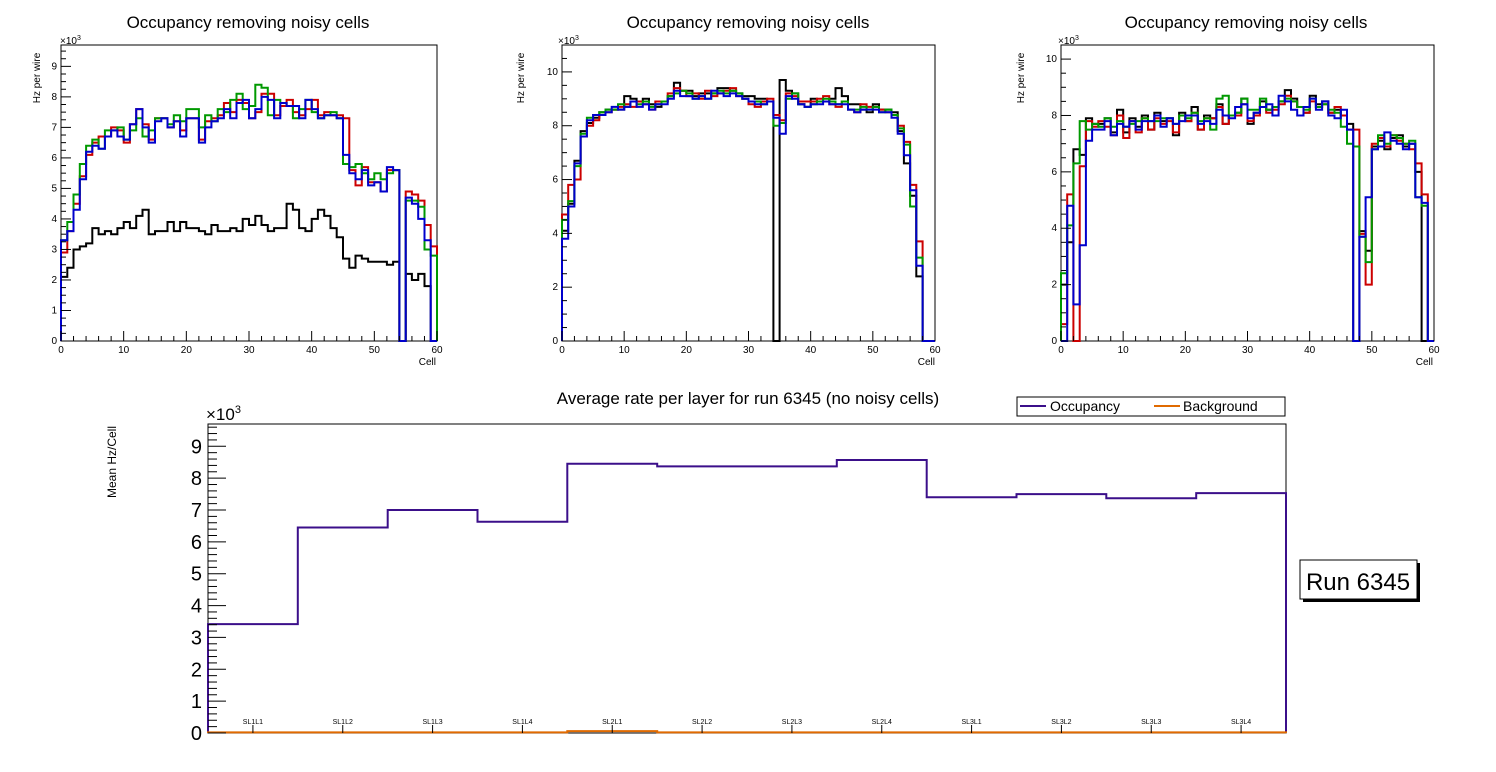  I want to click on series-layer-red, so click(748, 214).